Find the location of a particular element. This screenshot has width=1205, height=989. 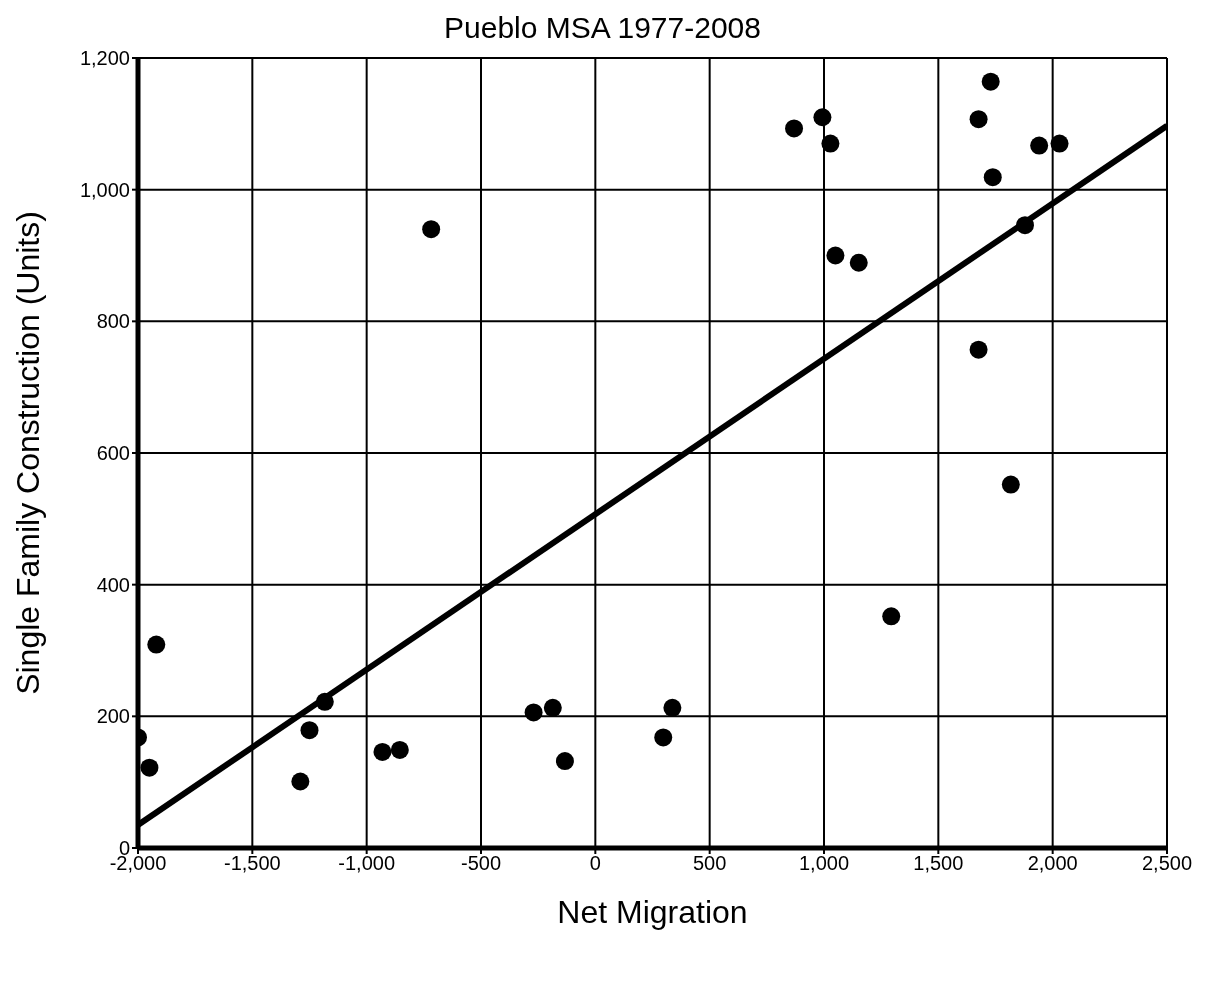

y-tick-label: 1,200 is located at coordinates (104, 58).